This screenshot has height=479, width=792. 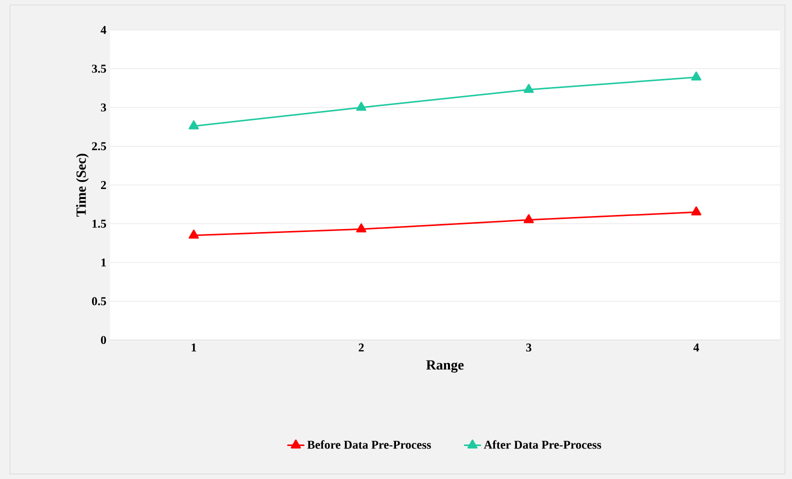 I want to click on x-tick-label: 1, so click(x=194, y=348).